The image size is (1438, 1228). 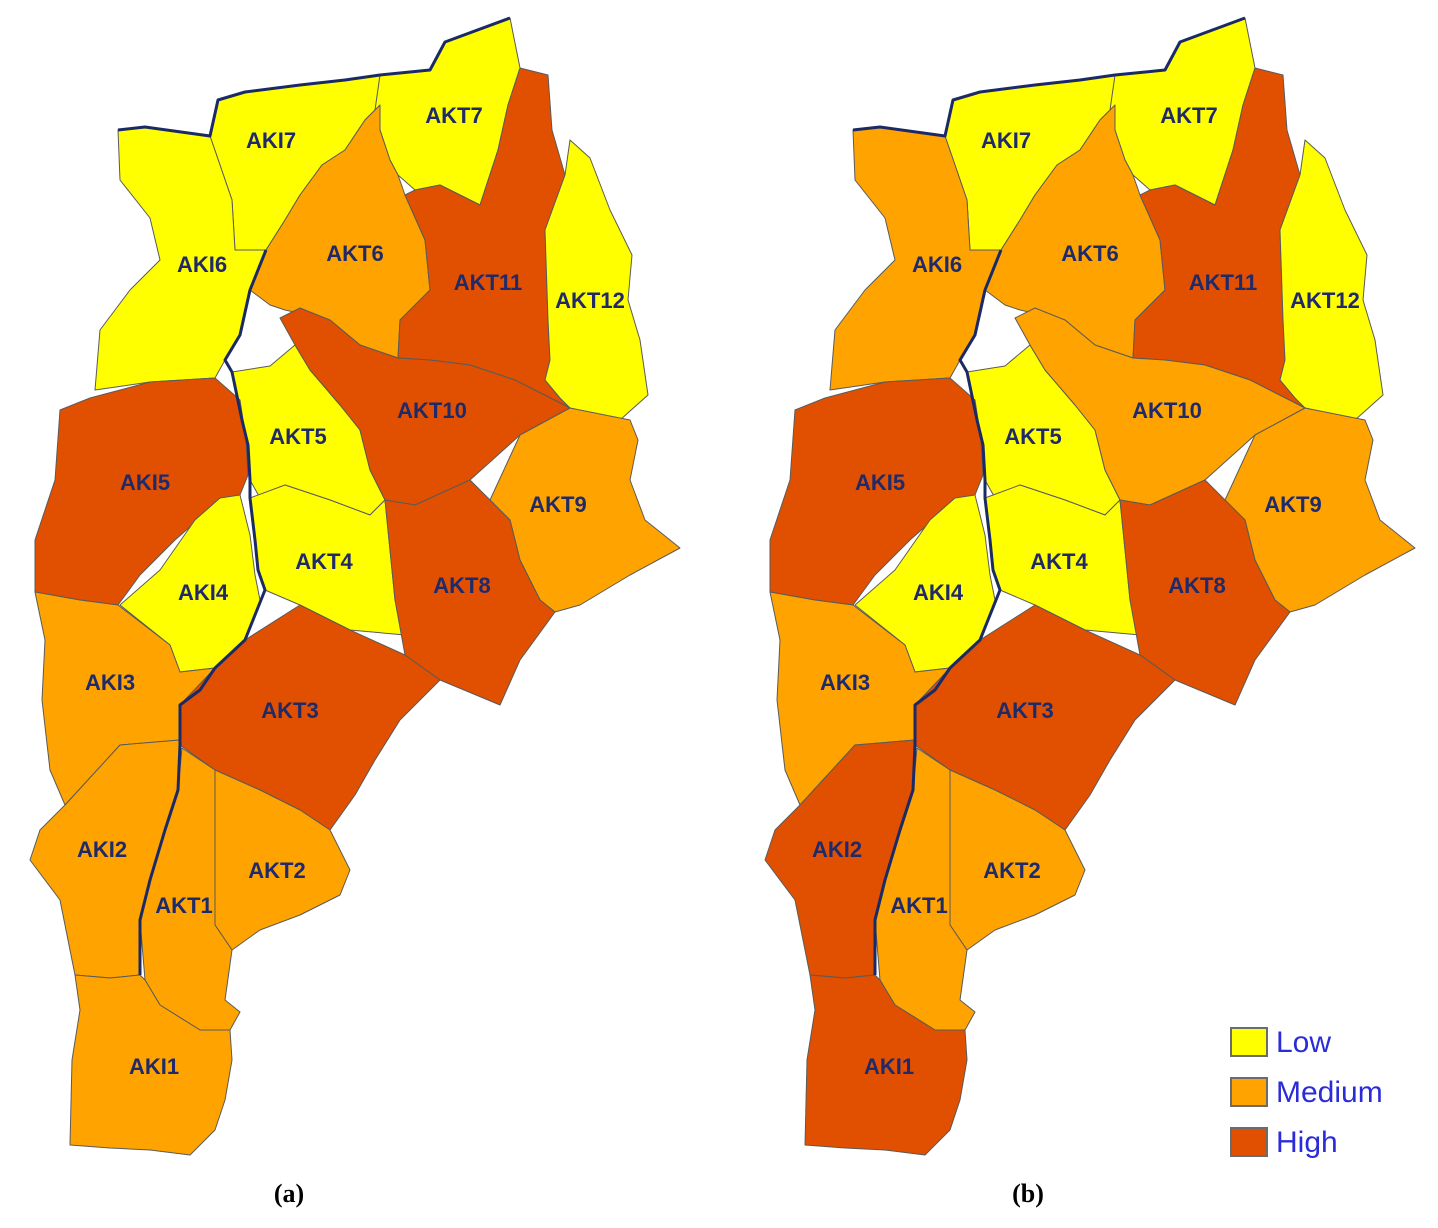 What do you see at coordinates (289, 1193) in the screenshot?
I see `caption-a: (a)` at bounding box center [289, 1193].